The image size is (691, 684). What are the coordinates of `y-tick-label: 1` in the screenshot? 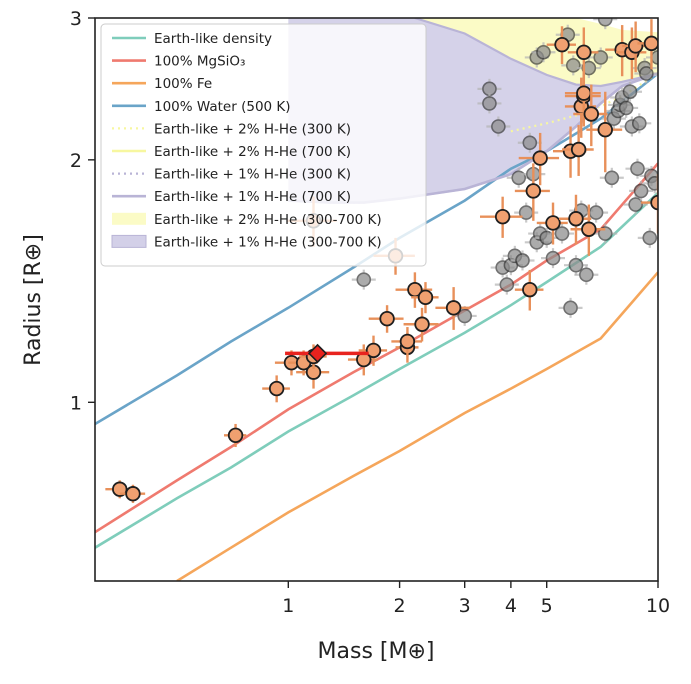 It's located at (76, 403).